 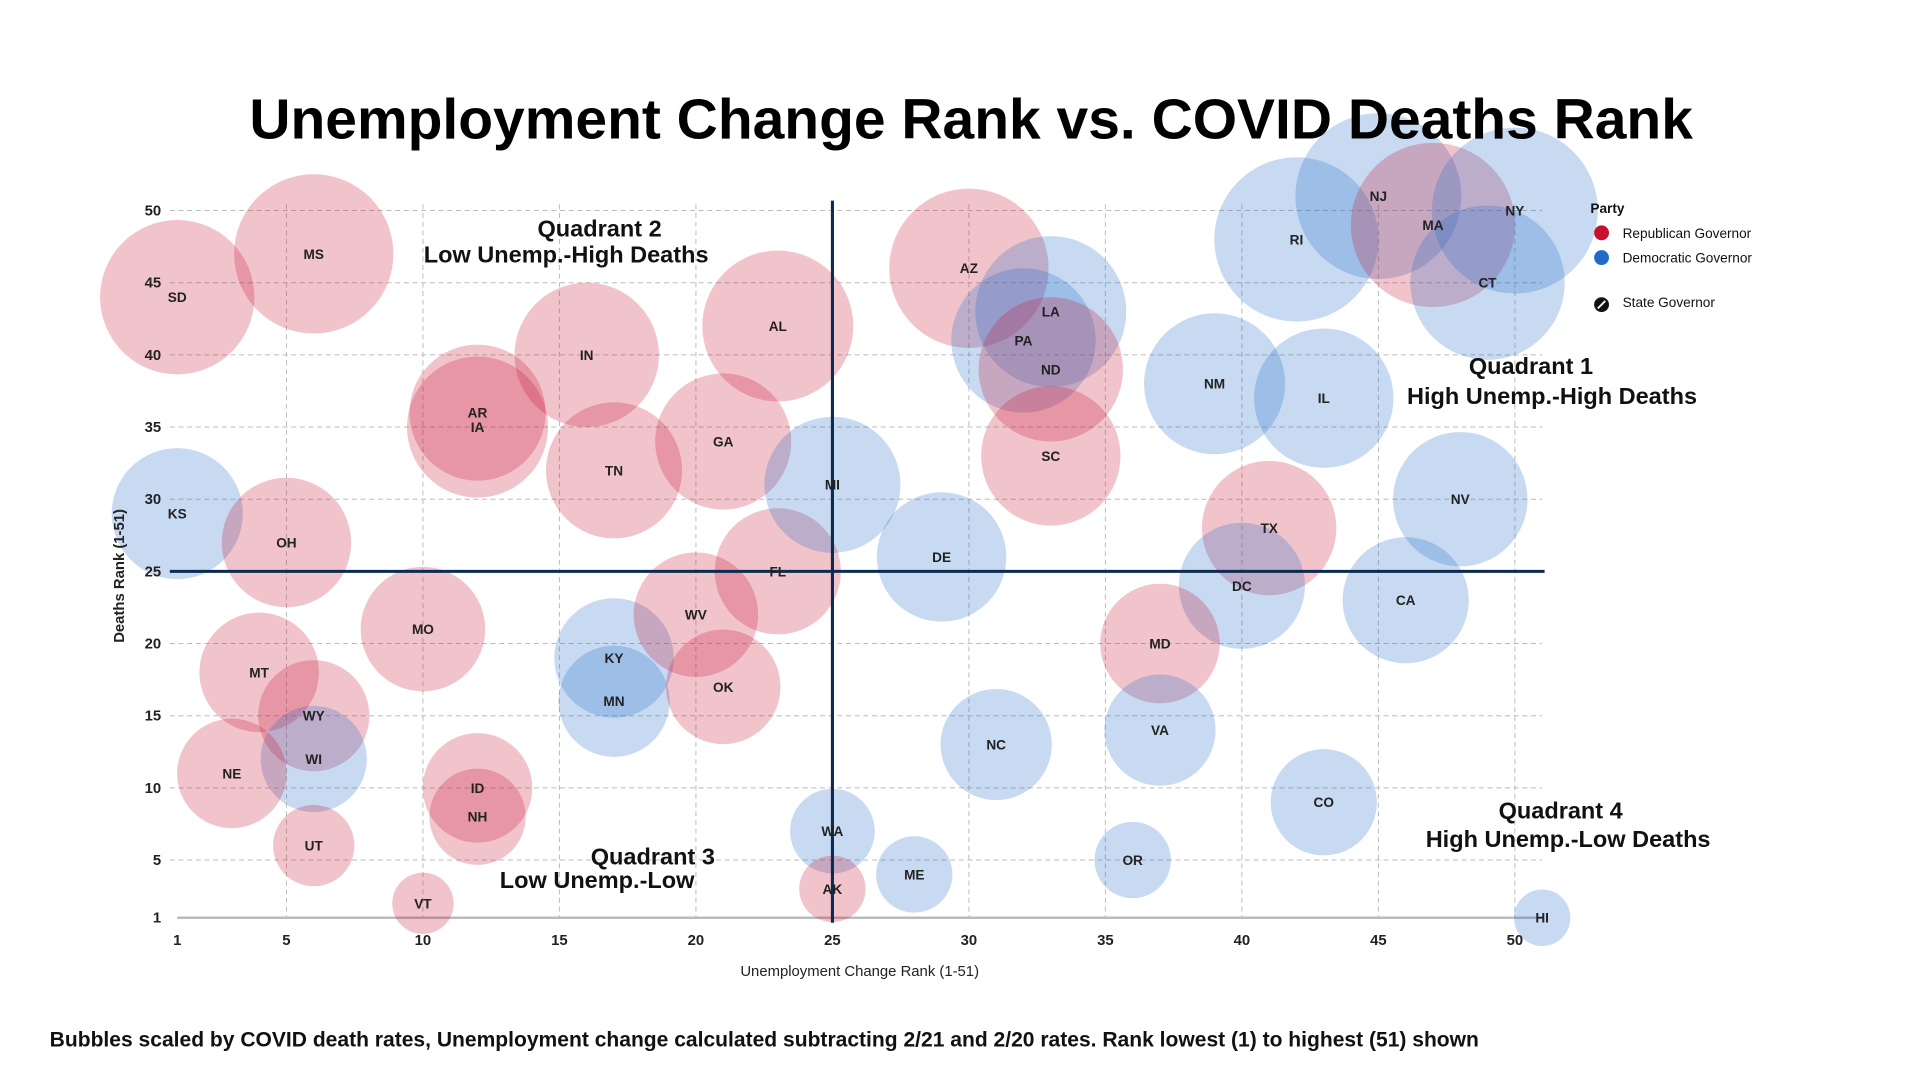 What do you see at coordinates (832, 831) in the screenshot?
I see `bubble-label: WA` at bounding box center [832, 831].